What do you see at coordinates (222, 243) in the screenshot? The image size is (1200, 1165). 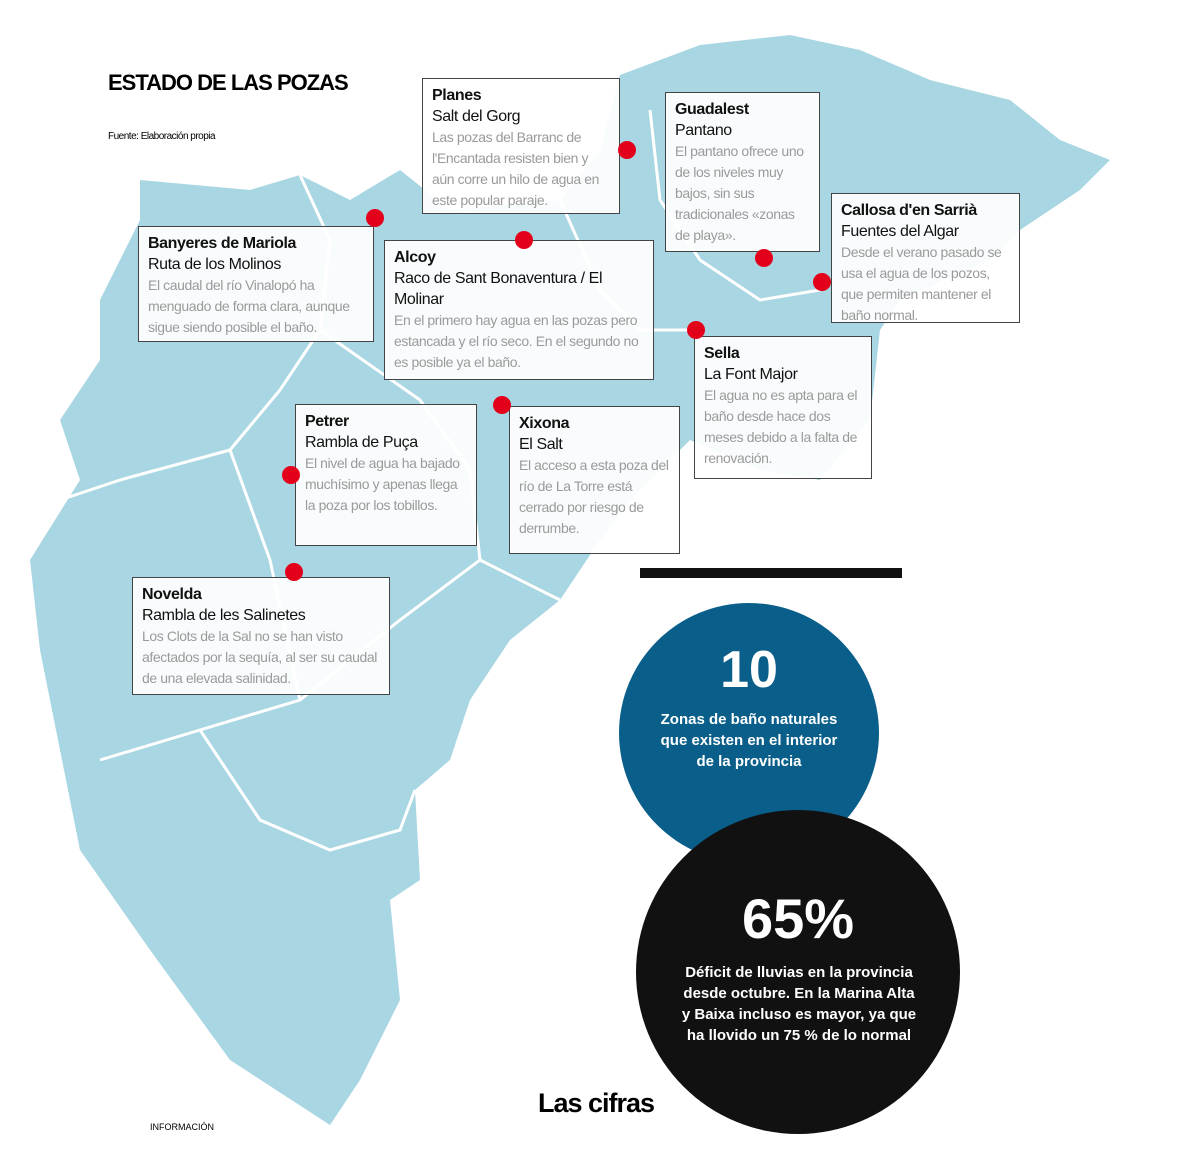 I see `location-name: Banyeres de Mariola` at bounding box center [222, 243].